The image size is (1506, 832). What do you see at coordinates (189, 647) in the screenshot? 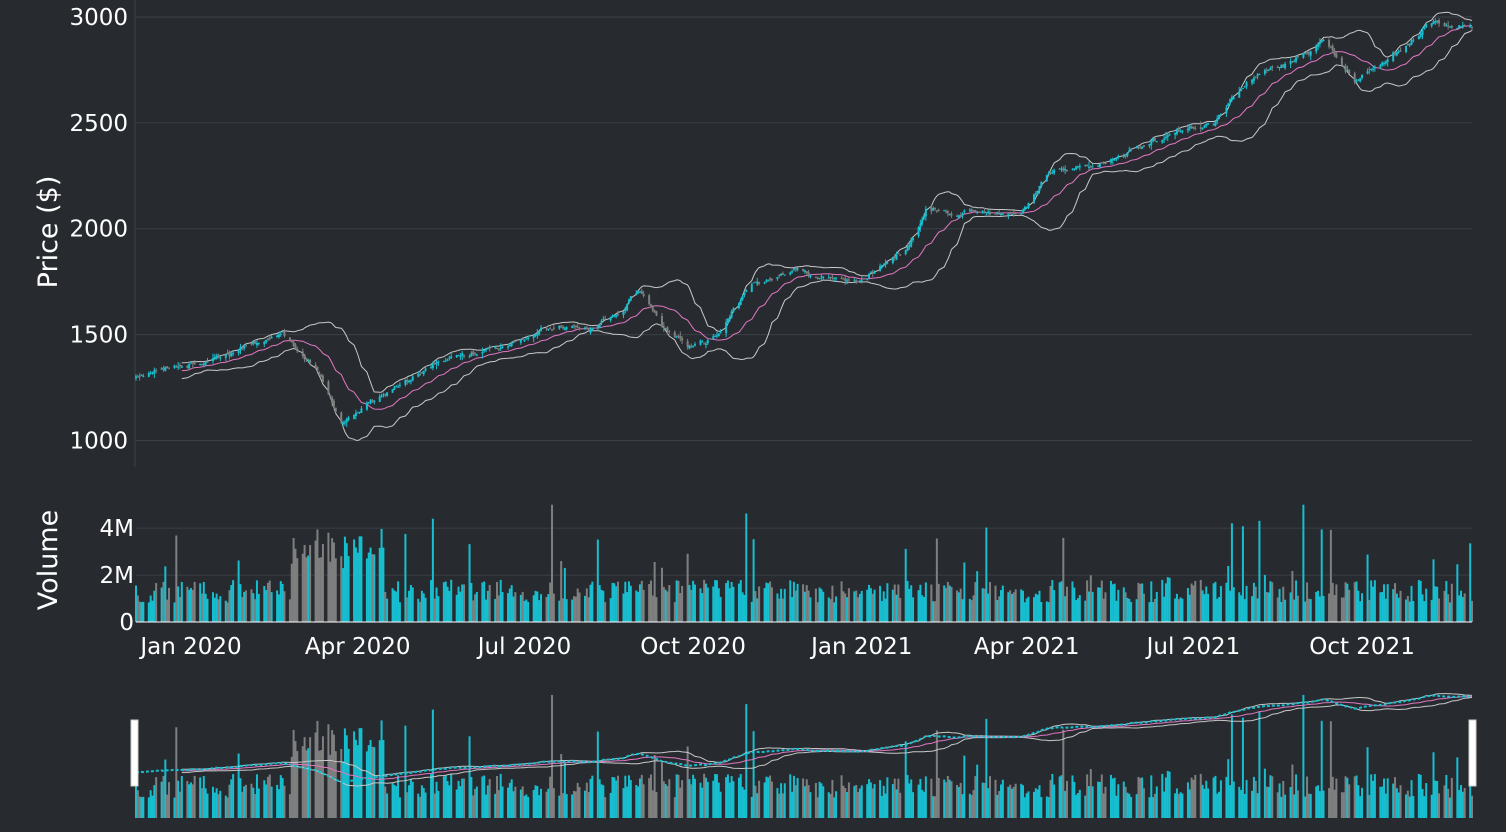
I see `x-tick-label: Jan 2020` at bounding box center [189, 647].